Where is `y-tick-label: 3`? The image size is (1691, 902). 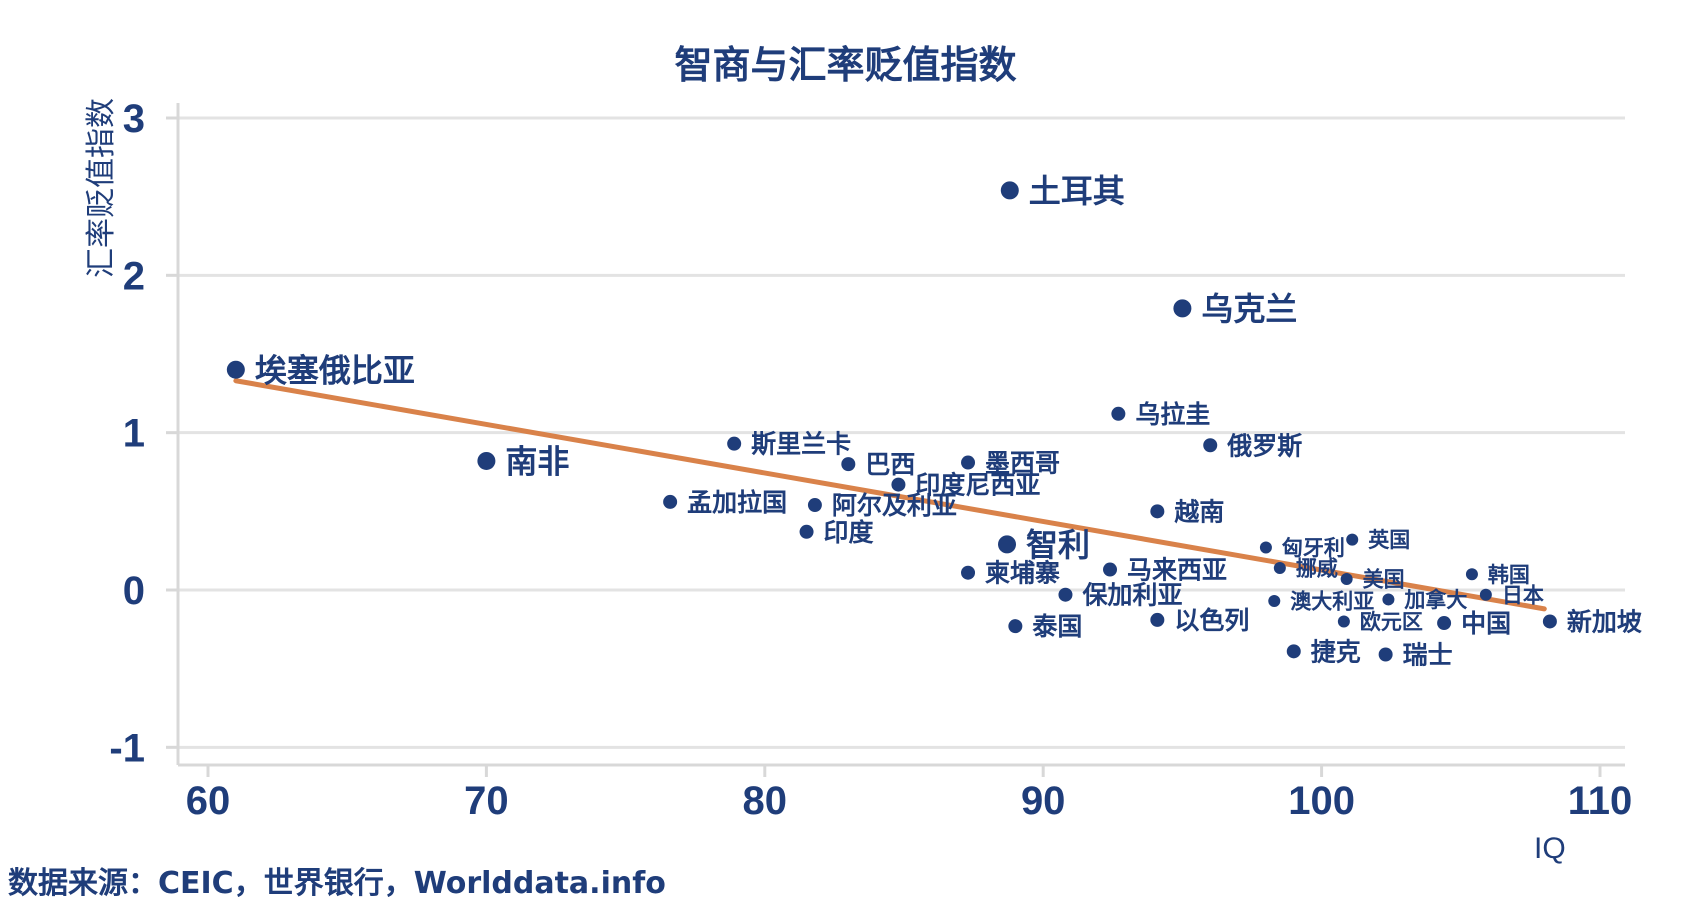
y-tick-label: 3 is located at coordinates (134, 119).